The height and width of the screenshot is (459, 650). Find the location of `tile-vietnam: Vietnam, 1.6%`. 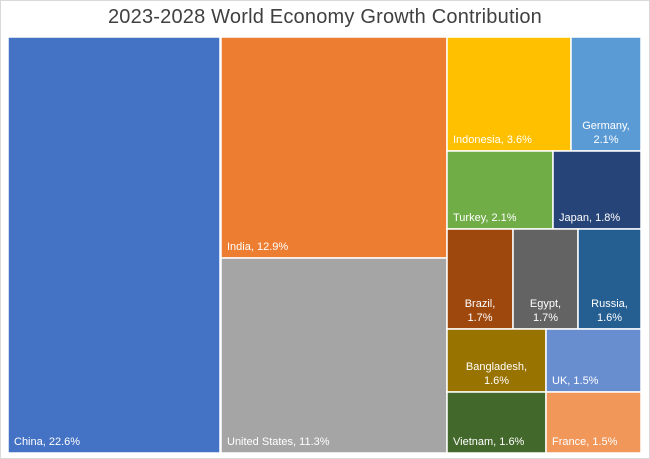

tile-vietnam: Vietnam, 1.6% is located at coordinates (496, 422).